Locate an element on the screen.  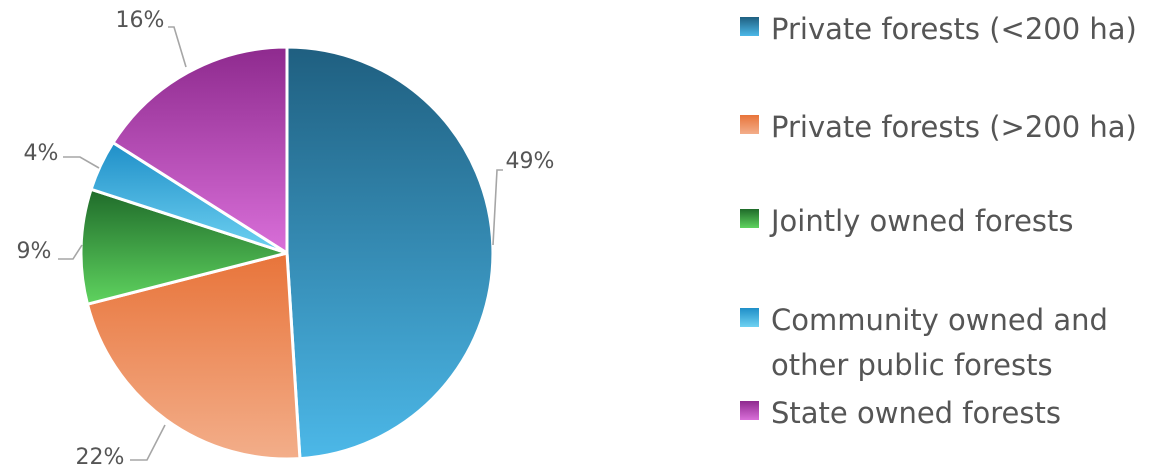
legend-item-state-owned: State owned forests is located at coordinates (950, 413).